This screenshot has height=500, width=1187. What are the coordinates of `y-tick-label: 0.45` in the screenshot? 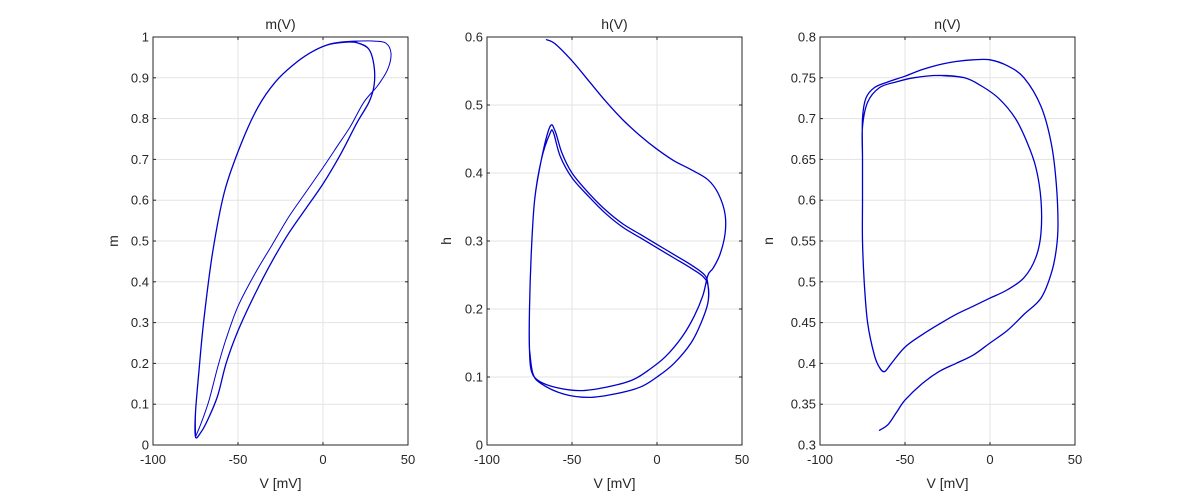 It's located at (803, 322).